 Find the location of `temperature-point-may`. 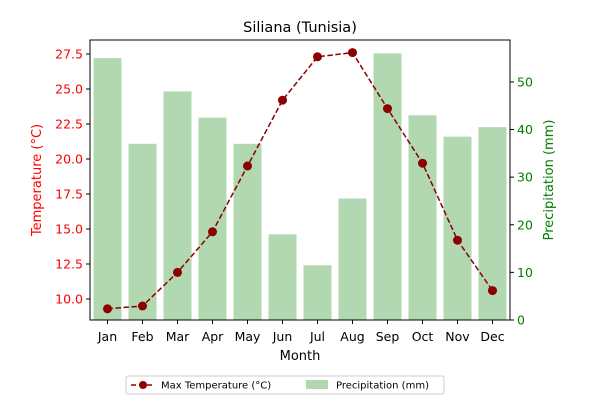

temperature-point-may is located at coordinates (247, 166).